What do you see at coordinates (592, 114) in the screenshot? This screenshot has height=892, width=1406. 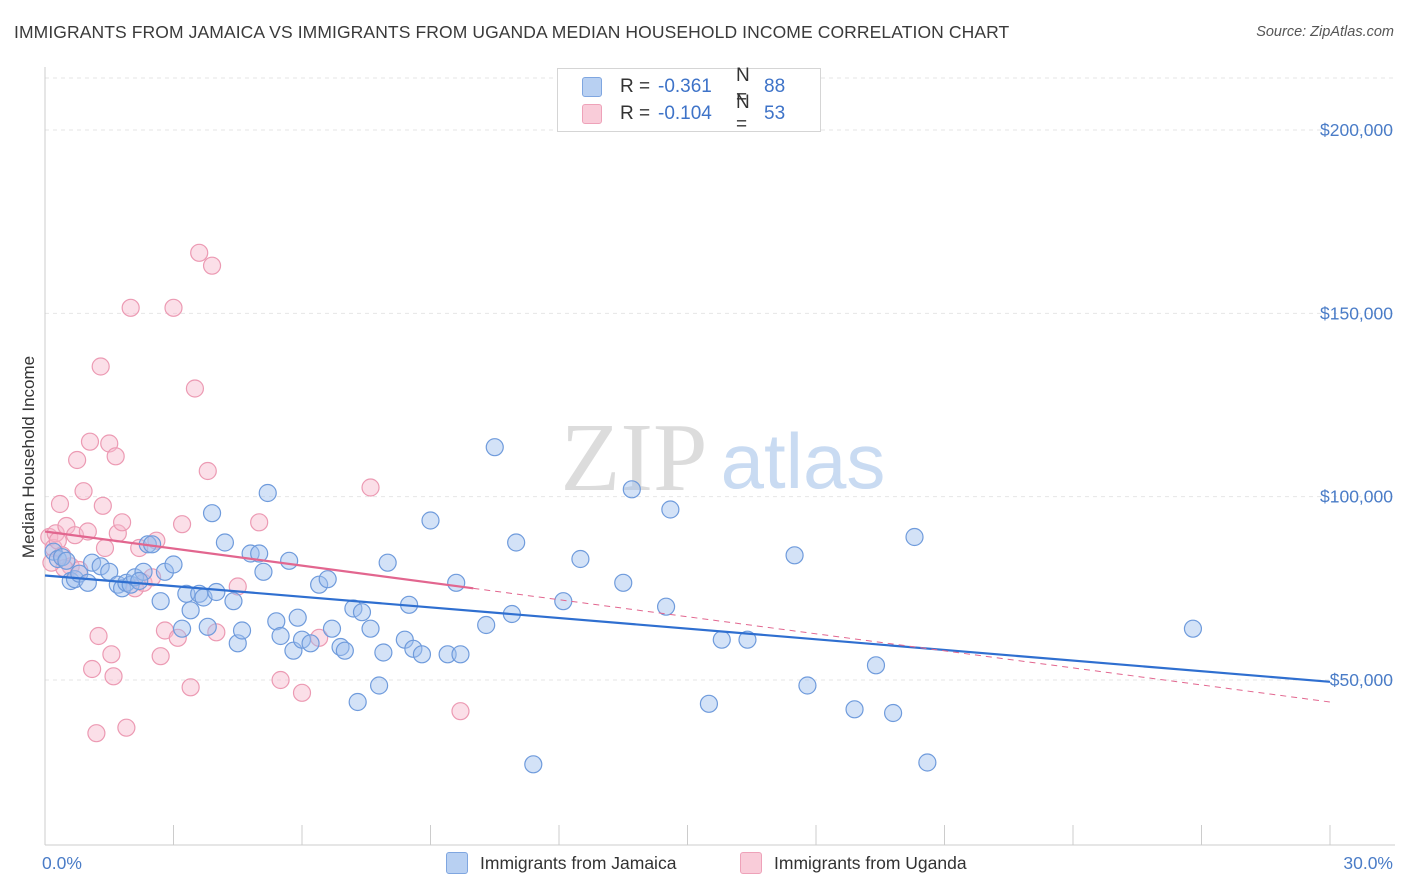 I see `uganda-swatch` at bounding box center [592, 114].